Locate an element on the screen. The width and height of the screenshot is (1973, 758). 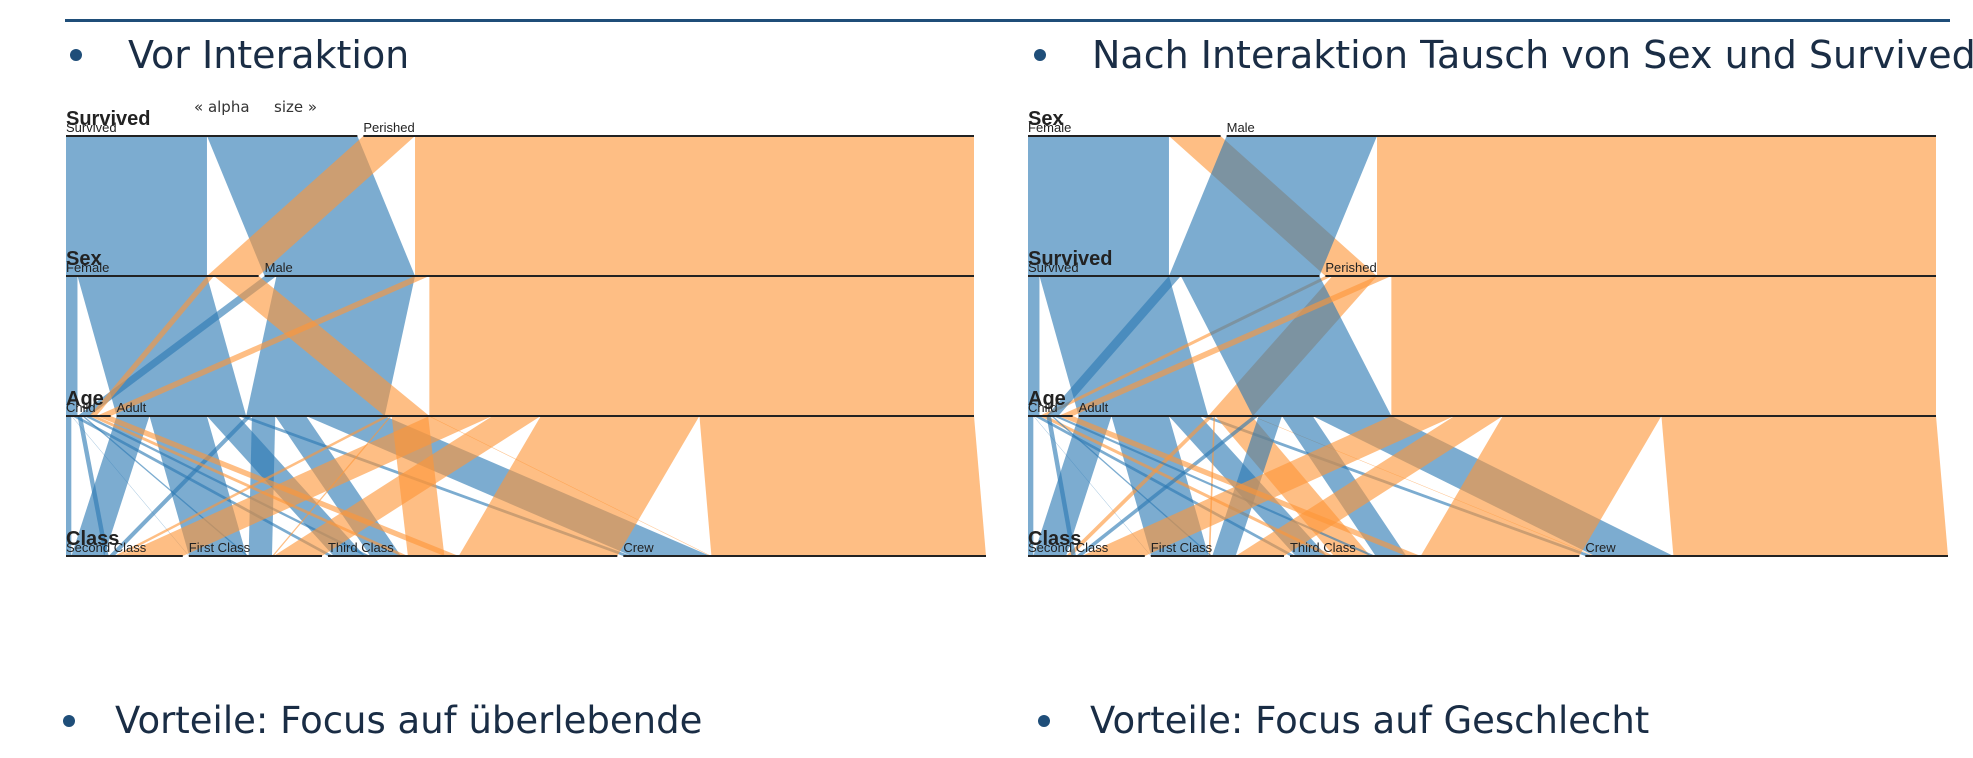
ribbon-male-perished-adult is located at coordinates (1663, 346).